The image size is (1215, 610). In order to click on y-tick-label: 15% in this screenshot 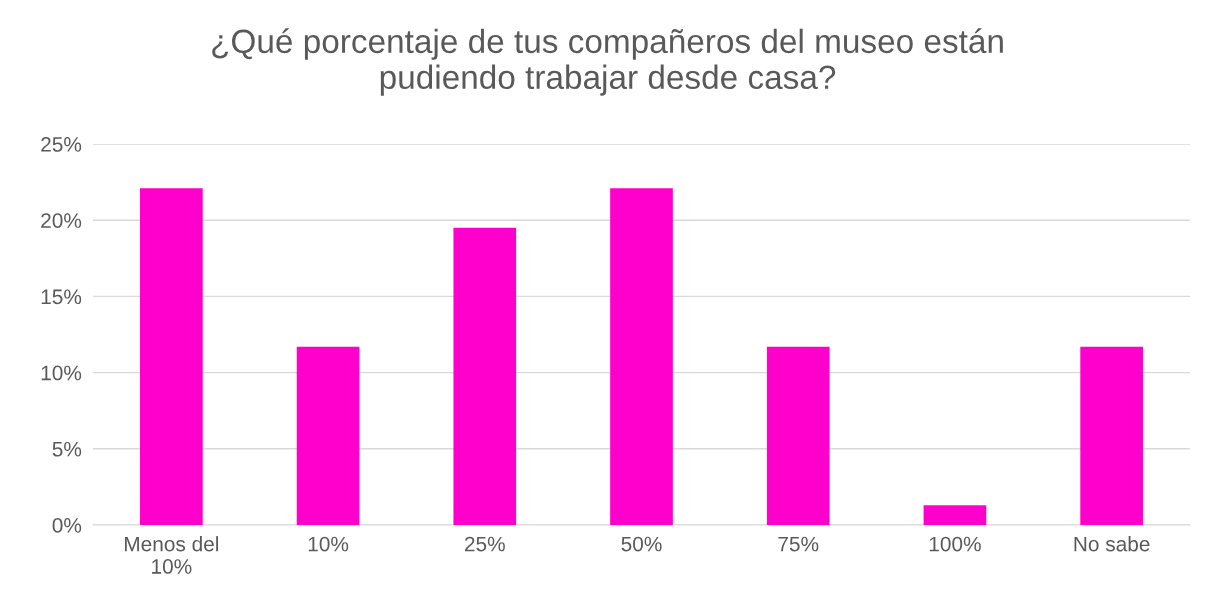, I will do `click(61, 297)`.